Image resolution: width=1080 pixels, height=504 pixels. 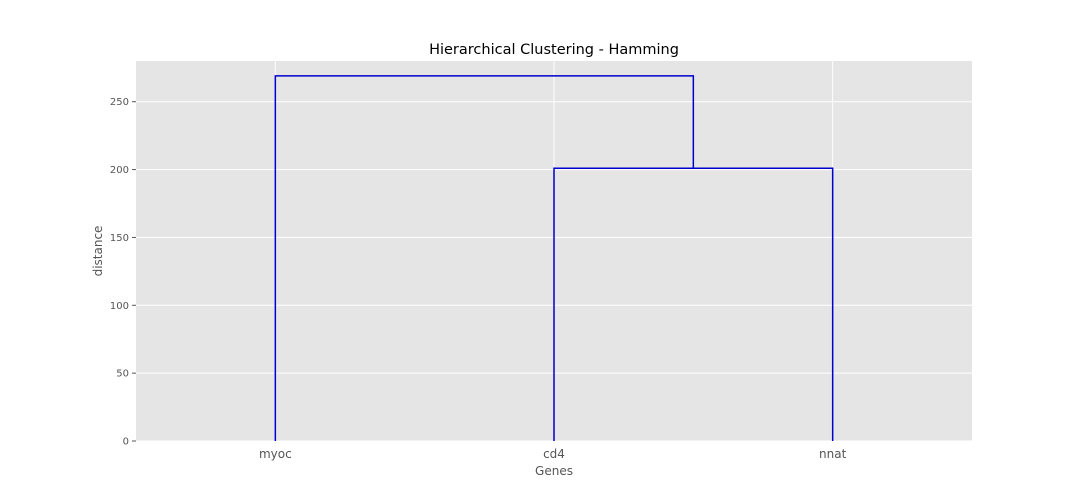 I want to click on x-axis-ticks: myoc cd4 nnat, so click(x=553, y=454).